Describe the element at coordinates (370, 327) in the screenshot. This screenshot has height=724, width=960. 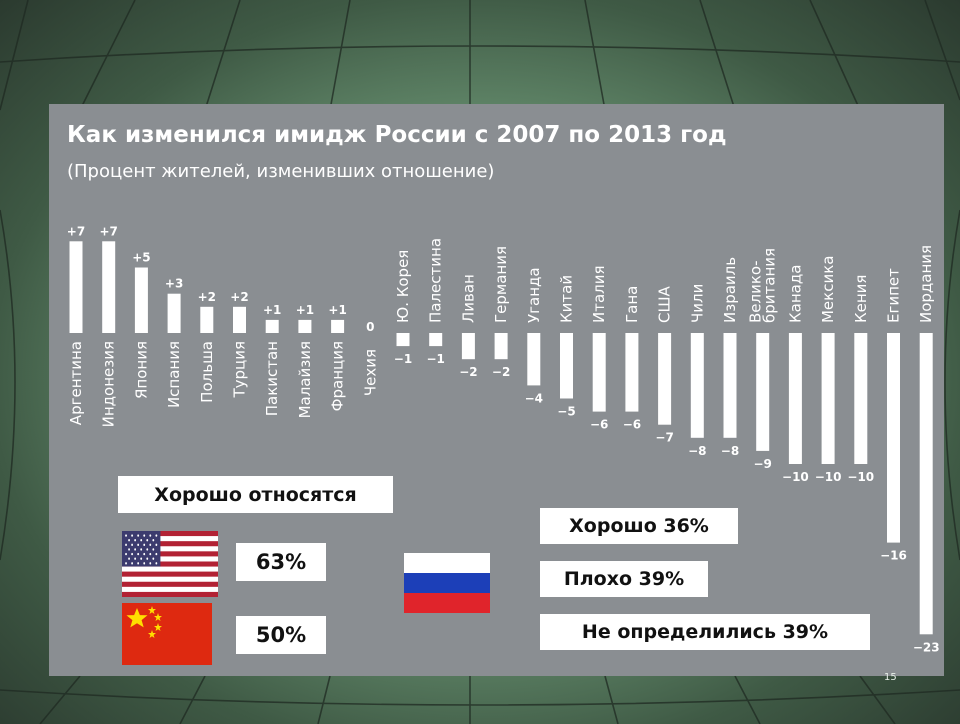
I see `bar-value-label: 0` at that location.